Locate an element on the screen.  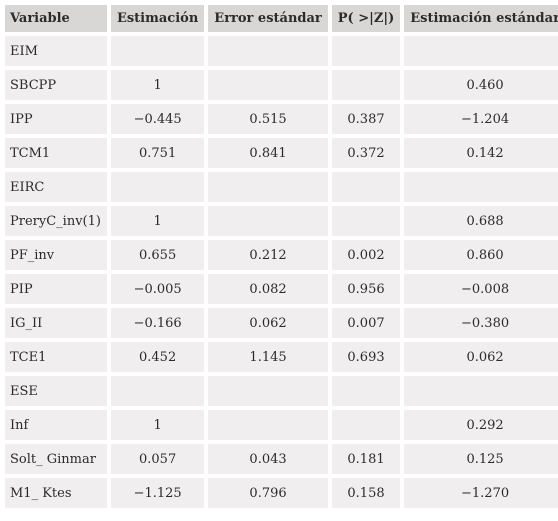
cell-estimacion: −0.445 is located at coordinates (157, 119).